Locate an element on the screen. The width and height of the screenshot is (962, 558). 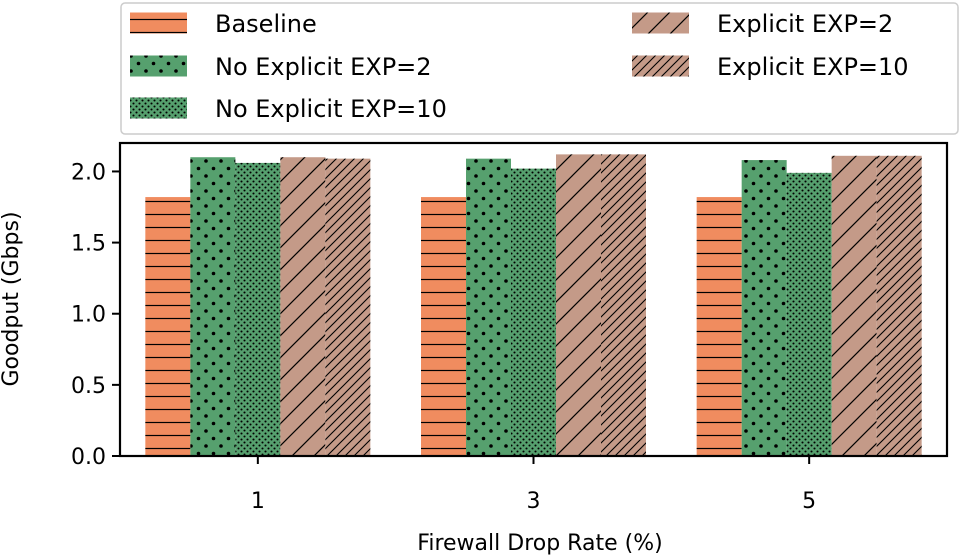
x-tick-label: 3 is located at coordinates (534, 501).